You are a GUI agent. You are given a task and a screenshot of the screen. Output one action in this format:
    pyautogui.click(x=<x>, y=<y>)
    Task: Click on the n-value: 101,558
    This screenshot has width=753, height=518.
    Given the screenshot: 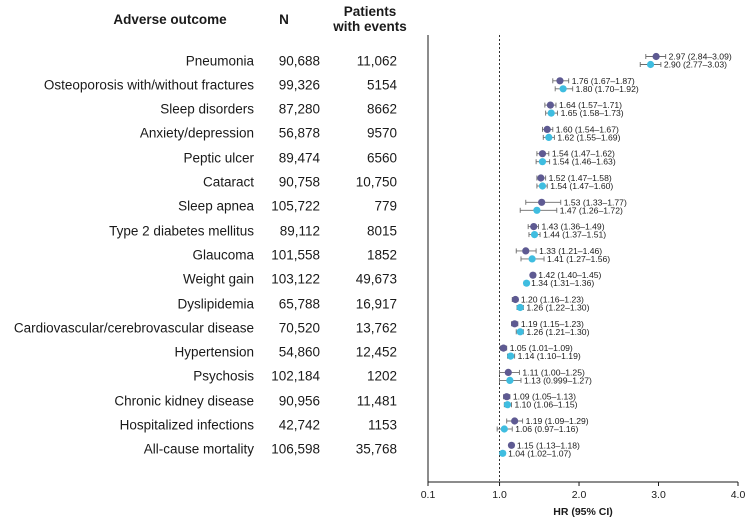 What is the action you would take?
    pyautogui.click(x=295, y=255)
    